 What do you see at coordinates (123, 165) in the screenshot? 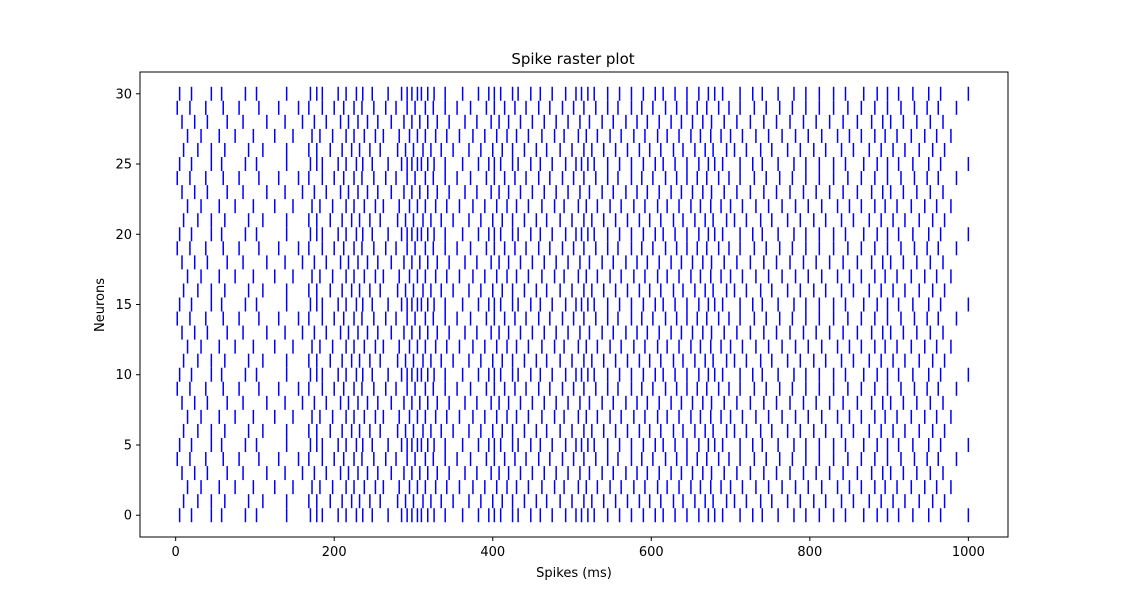
I see `y-tick-label: 25` at bounding box center [123, 165].